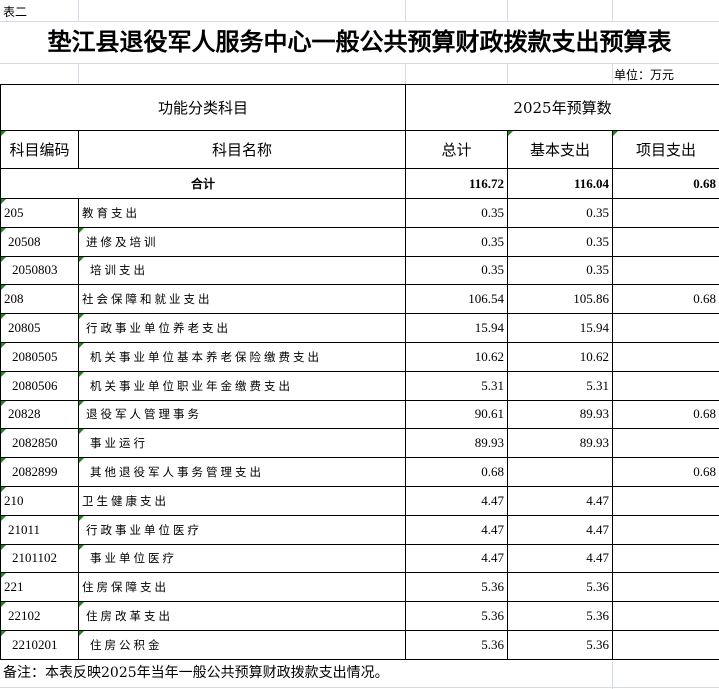 The width and height of the screenshot is (719, 689). I want to click on unit-label: 单位：万元, so click(644, 75).